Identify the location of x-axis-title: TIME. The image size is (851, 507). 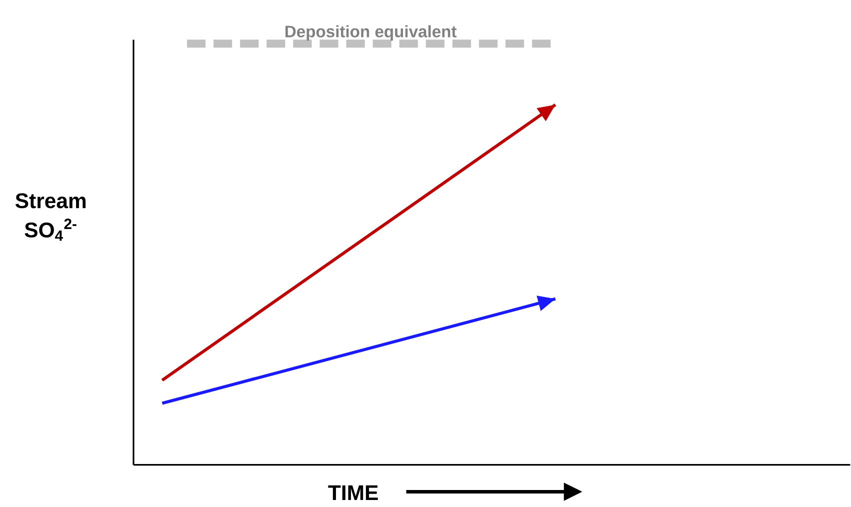
(353, 493).